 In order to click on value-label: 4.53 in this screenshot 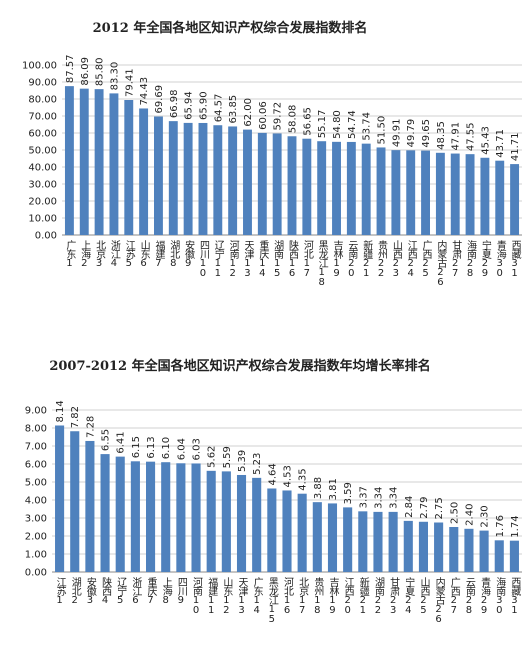, I will do `click(288, 476)`.